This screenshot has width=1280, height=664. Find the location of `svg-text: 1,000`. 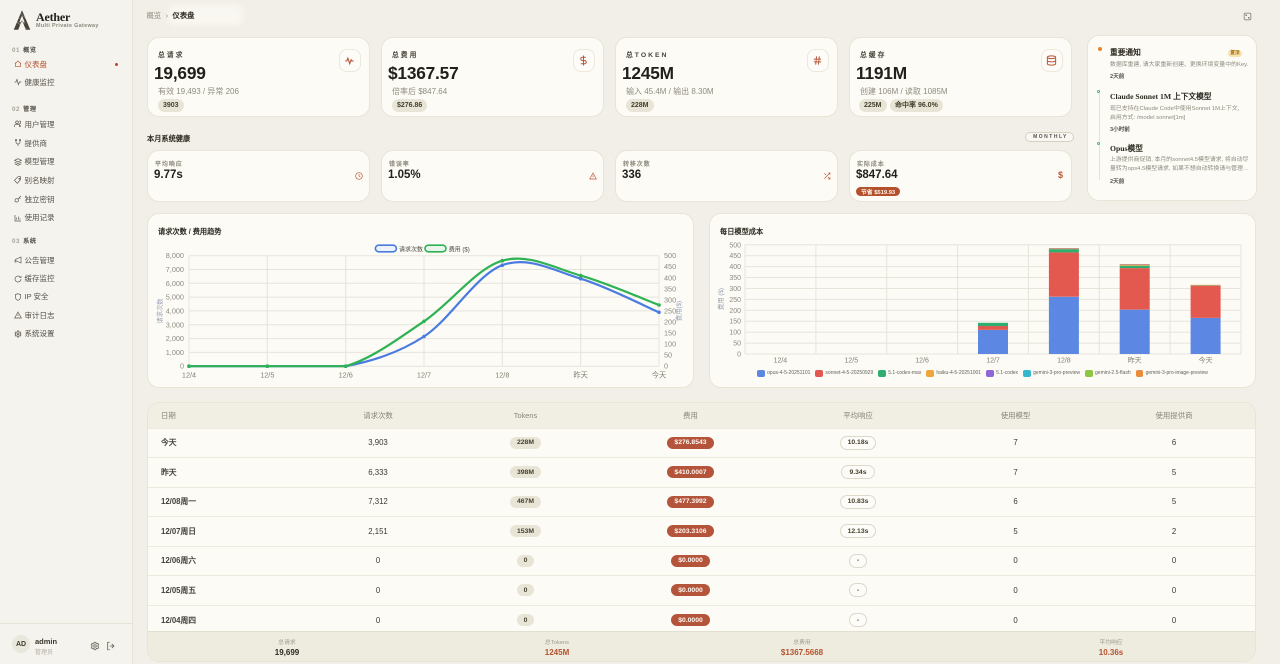

svg-text: 1,000 is located at coordinates (175, 352).